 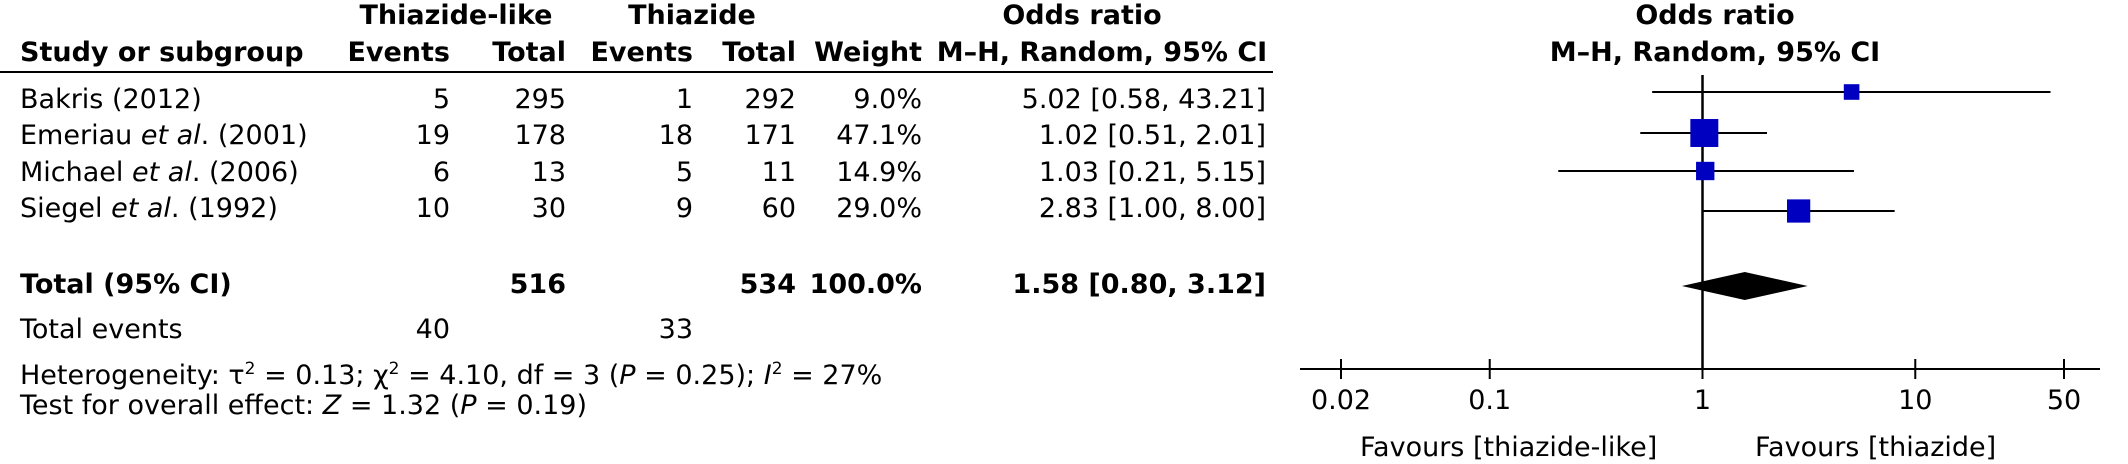 I want to click on ctl-total-header: Total, so click(x=759, y=52).